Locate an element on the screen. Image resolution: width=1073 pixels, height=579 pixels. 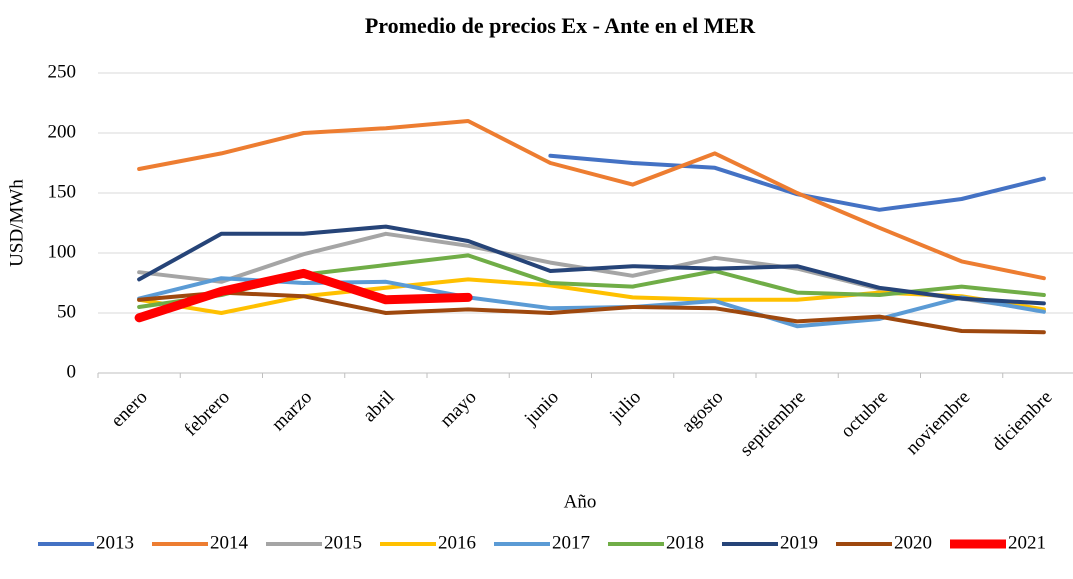
x-tick-label: agosto is located at coordinates (703, 412).